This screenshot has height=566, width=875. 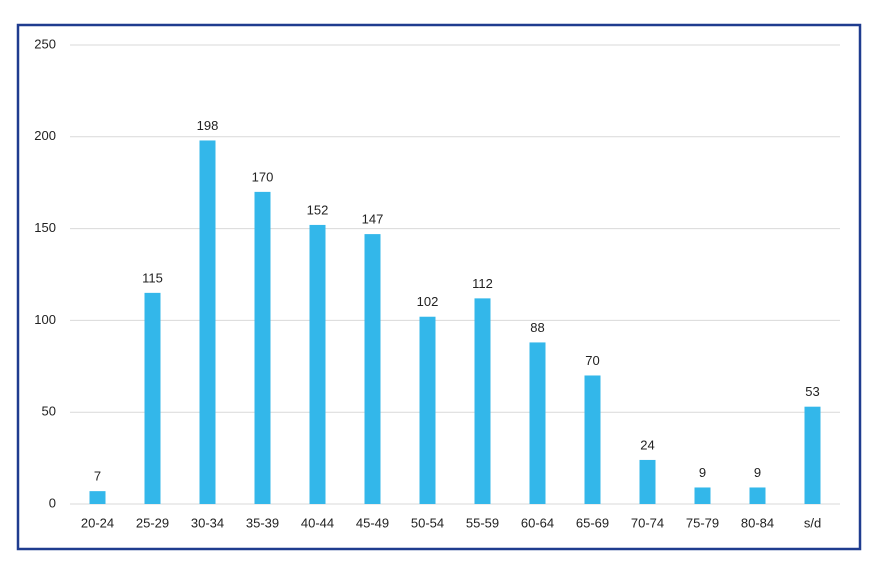 I want to click on y-tick-label: 200, so click(x=45, y=135).